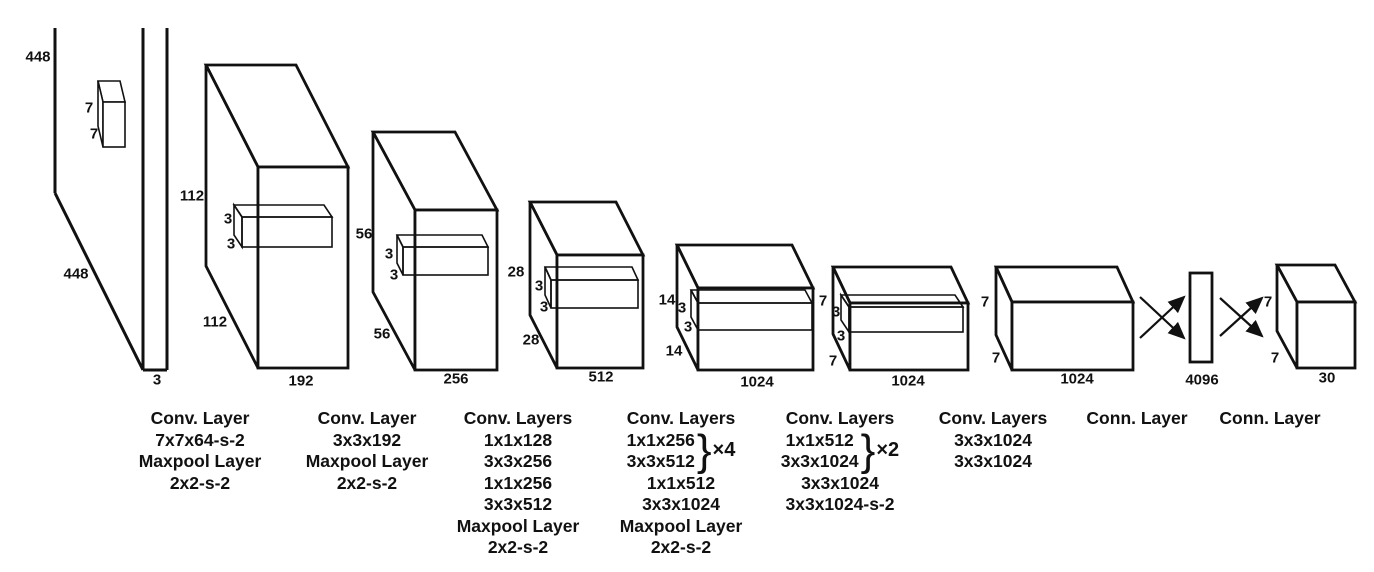 Image resolution: width=1374 pixels, height=572 pixels. What do you see at coordinates (192, 196) in the screenshot?
I see `box1-height-label: 112` at bounding box center [192, 196].